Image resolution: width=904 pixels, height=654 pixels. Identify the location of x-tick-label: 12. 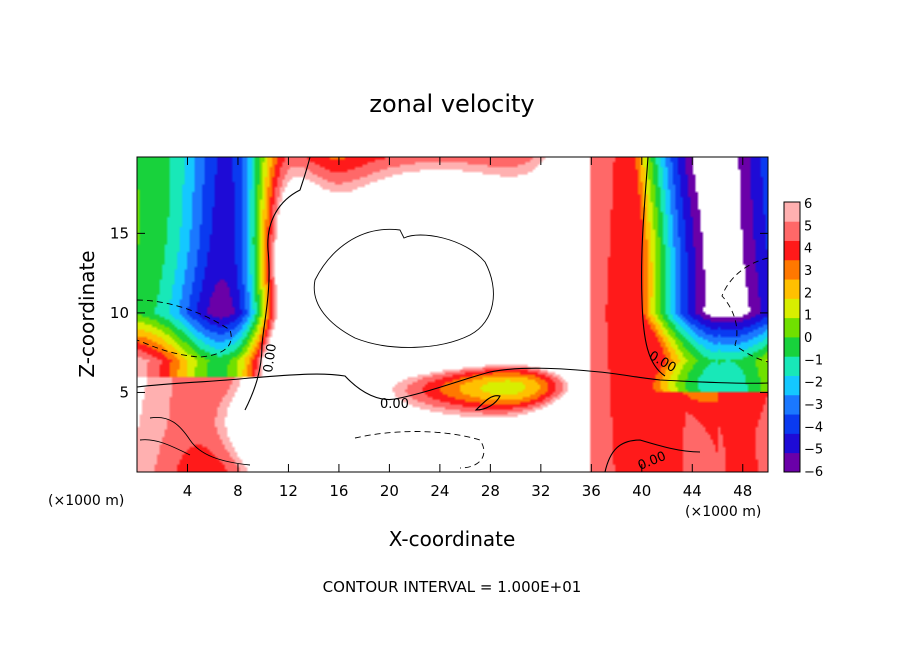
(288, 491).